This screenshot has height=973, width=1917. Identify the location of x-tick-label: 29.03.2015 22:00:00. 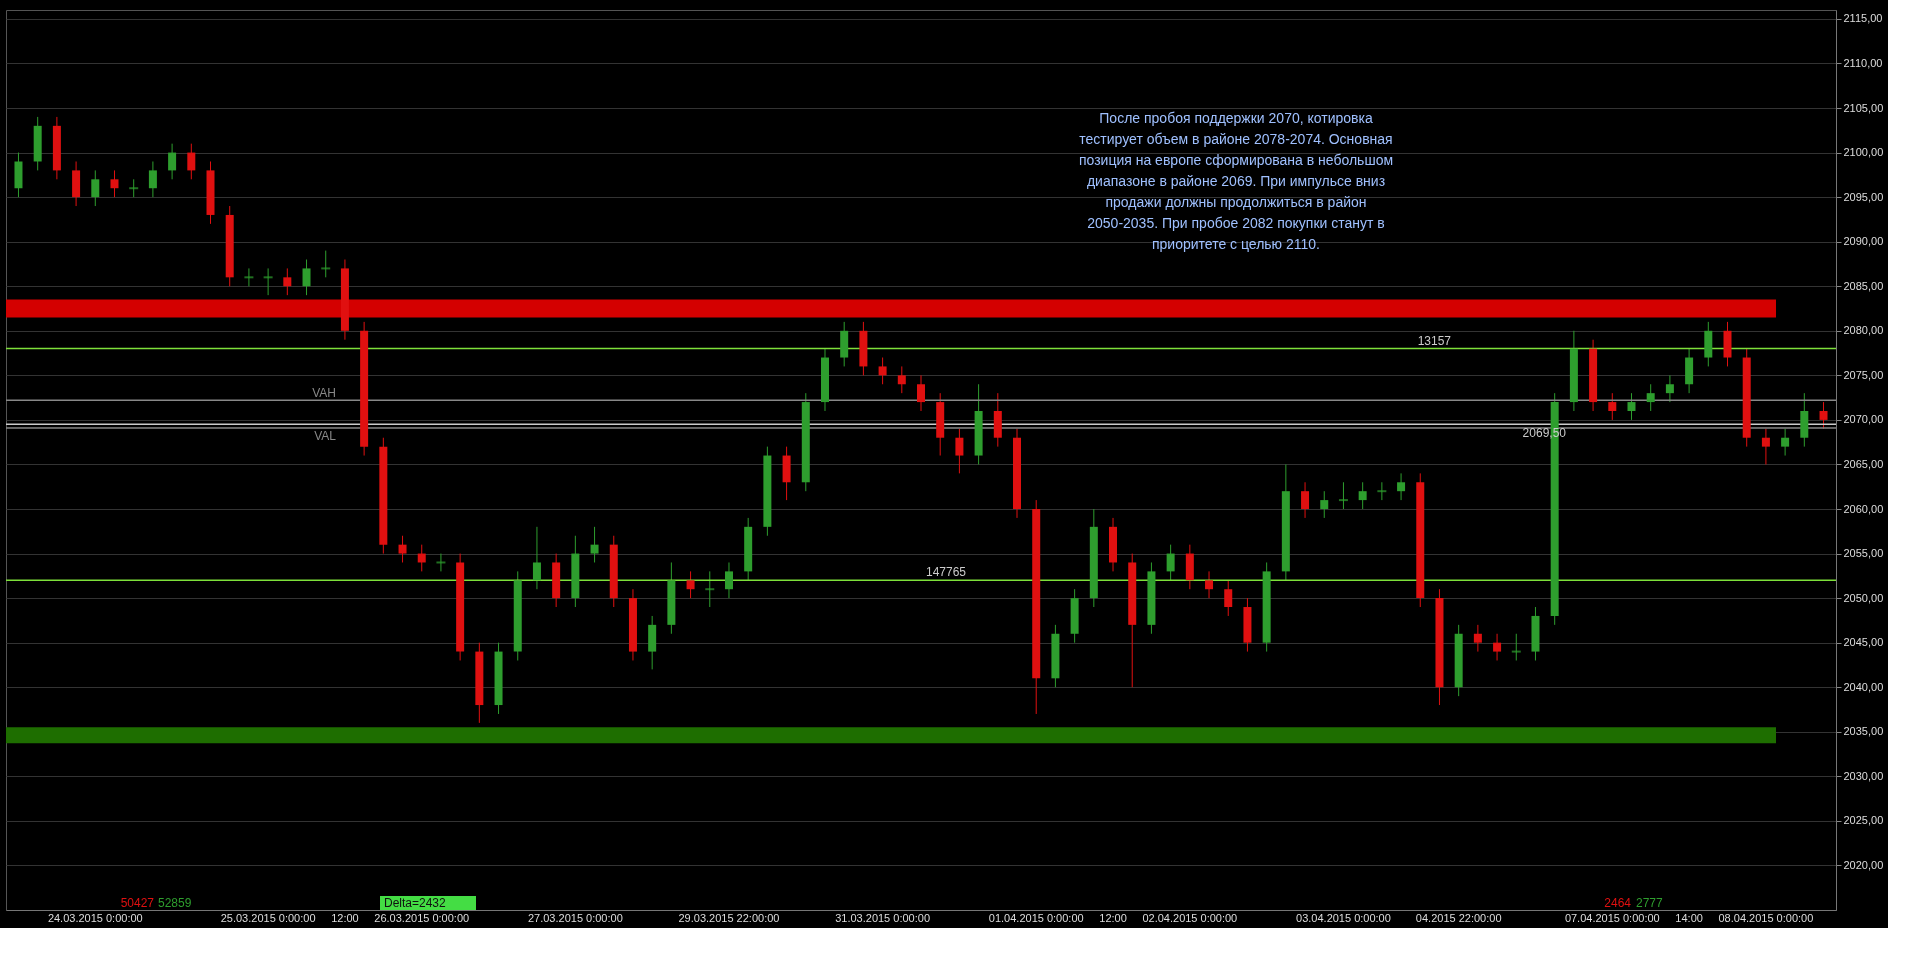
(729, 917).